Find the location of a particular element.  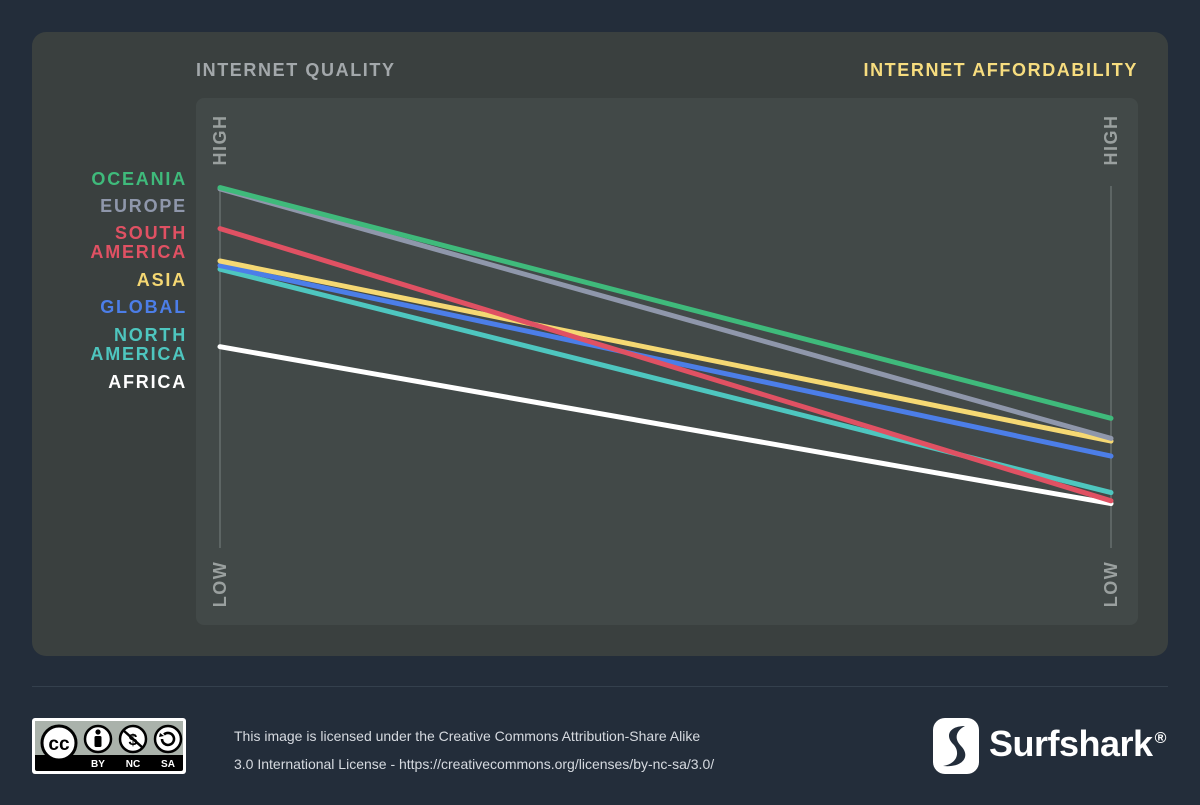

sa-icon is located at coordinates (168, 739).